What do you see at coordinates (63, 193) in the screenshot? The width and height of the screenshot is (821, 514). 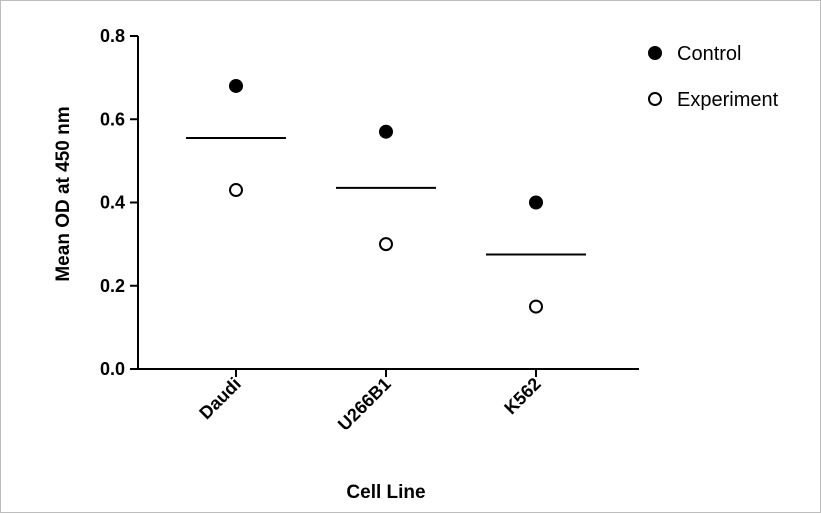 I see `y-axis-title: Mean OD at 450 nm` at bounding box center [63, 193].